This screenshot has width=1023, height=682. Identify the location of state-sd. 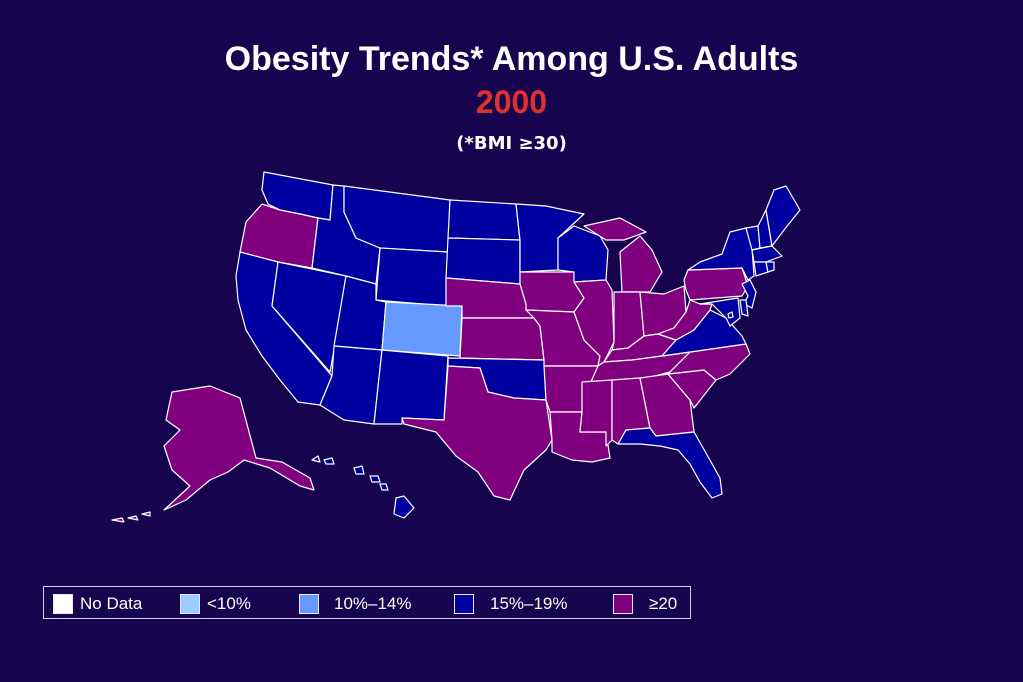
(483, 261).